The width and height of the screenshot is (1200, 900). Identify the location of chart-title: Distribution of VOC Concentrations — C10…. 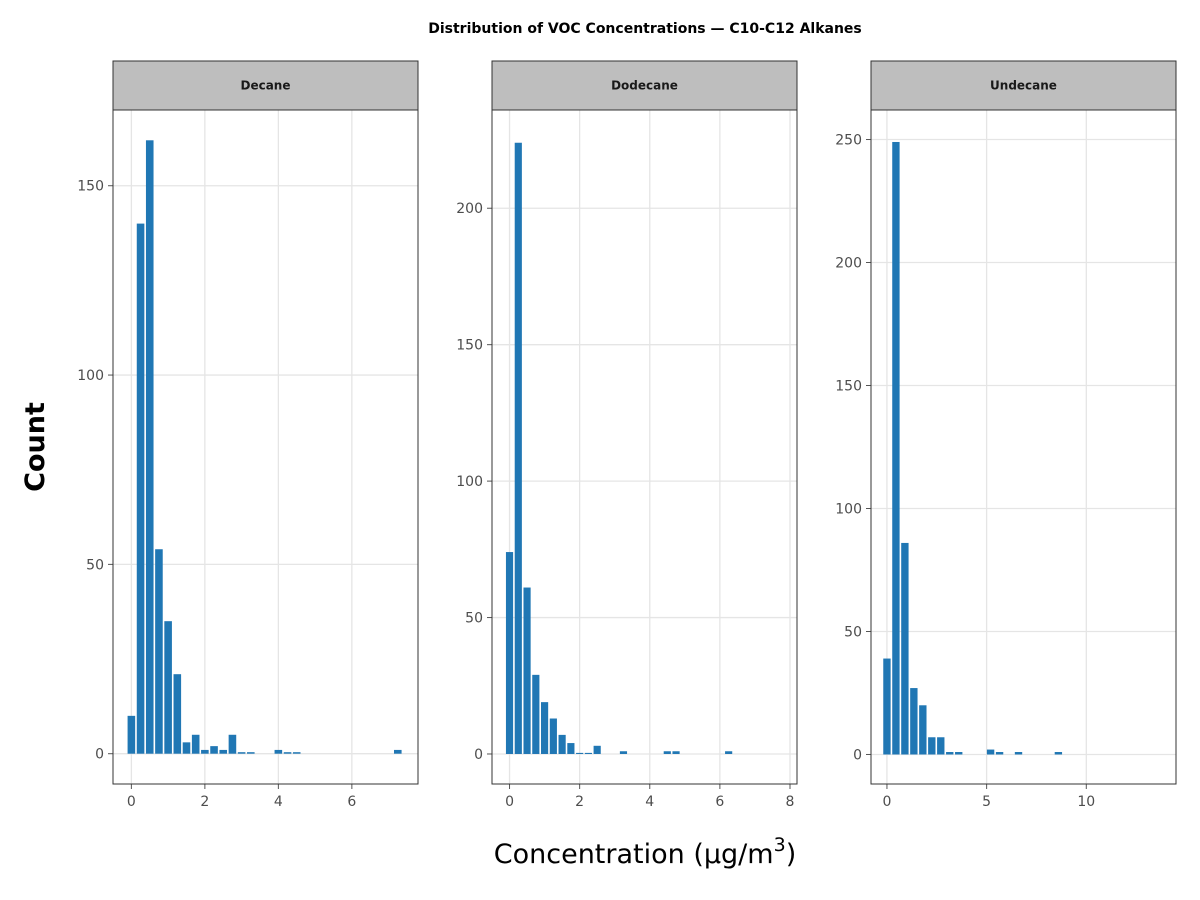
(645, 29).